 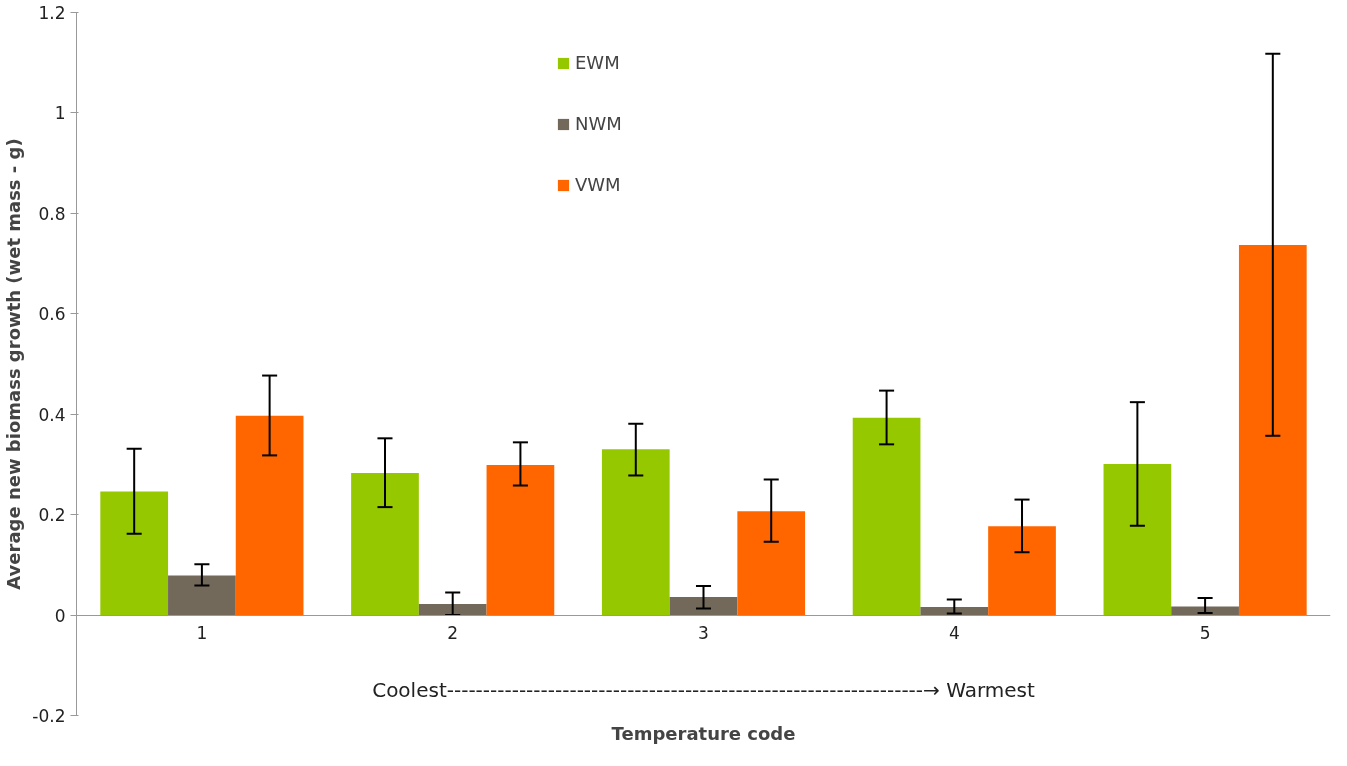 What do you see at coordinates (597, 62) in the screenshot?
I see `legend-label: EWM` at bounding box center [597, 62].